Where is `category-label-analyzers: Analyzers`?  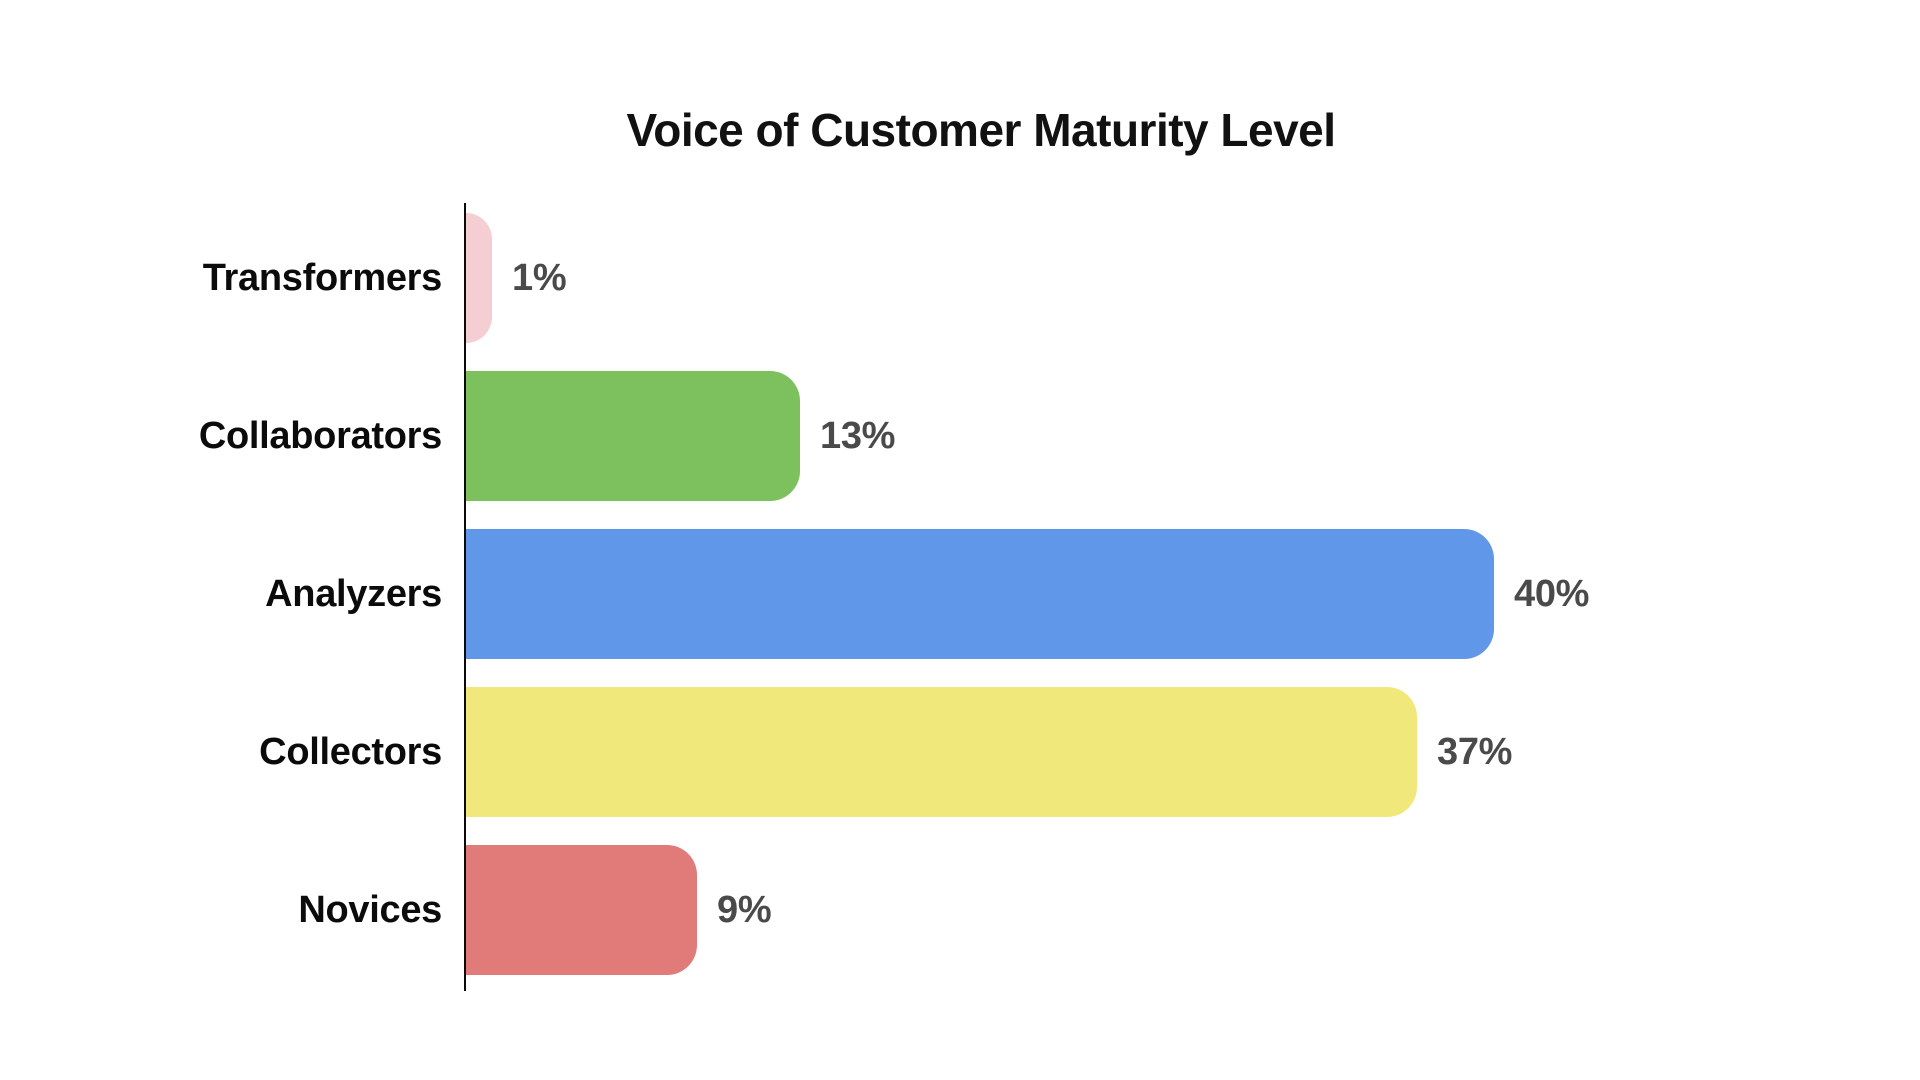 category-label-analyzers: Analyzers is located at coordinates (353, 593).